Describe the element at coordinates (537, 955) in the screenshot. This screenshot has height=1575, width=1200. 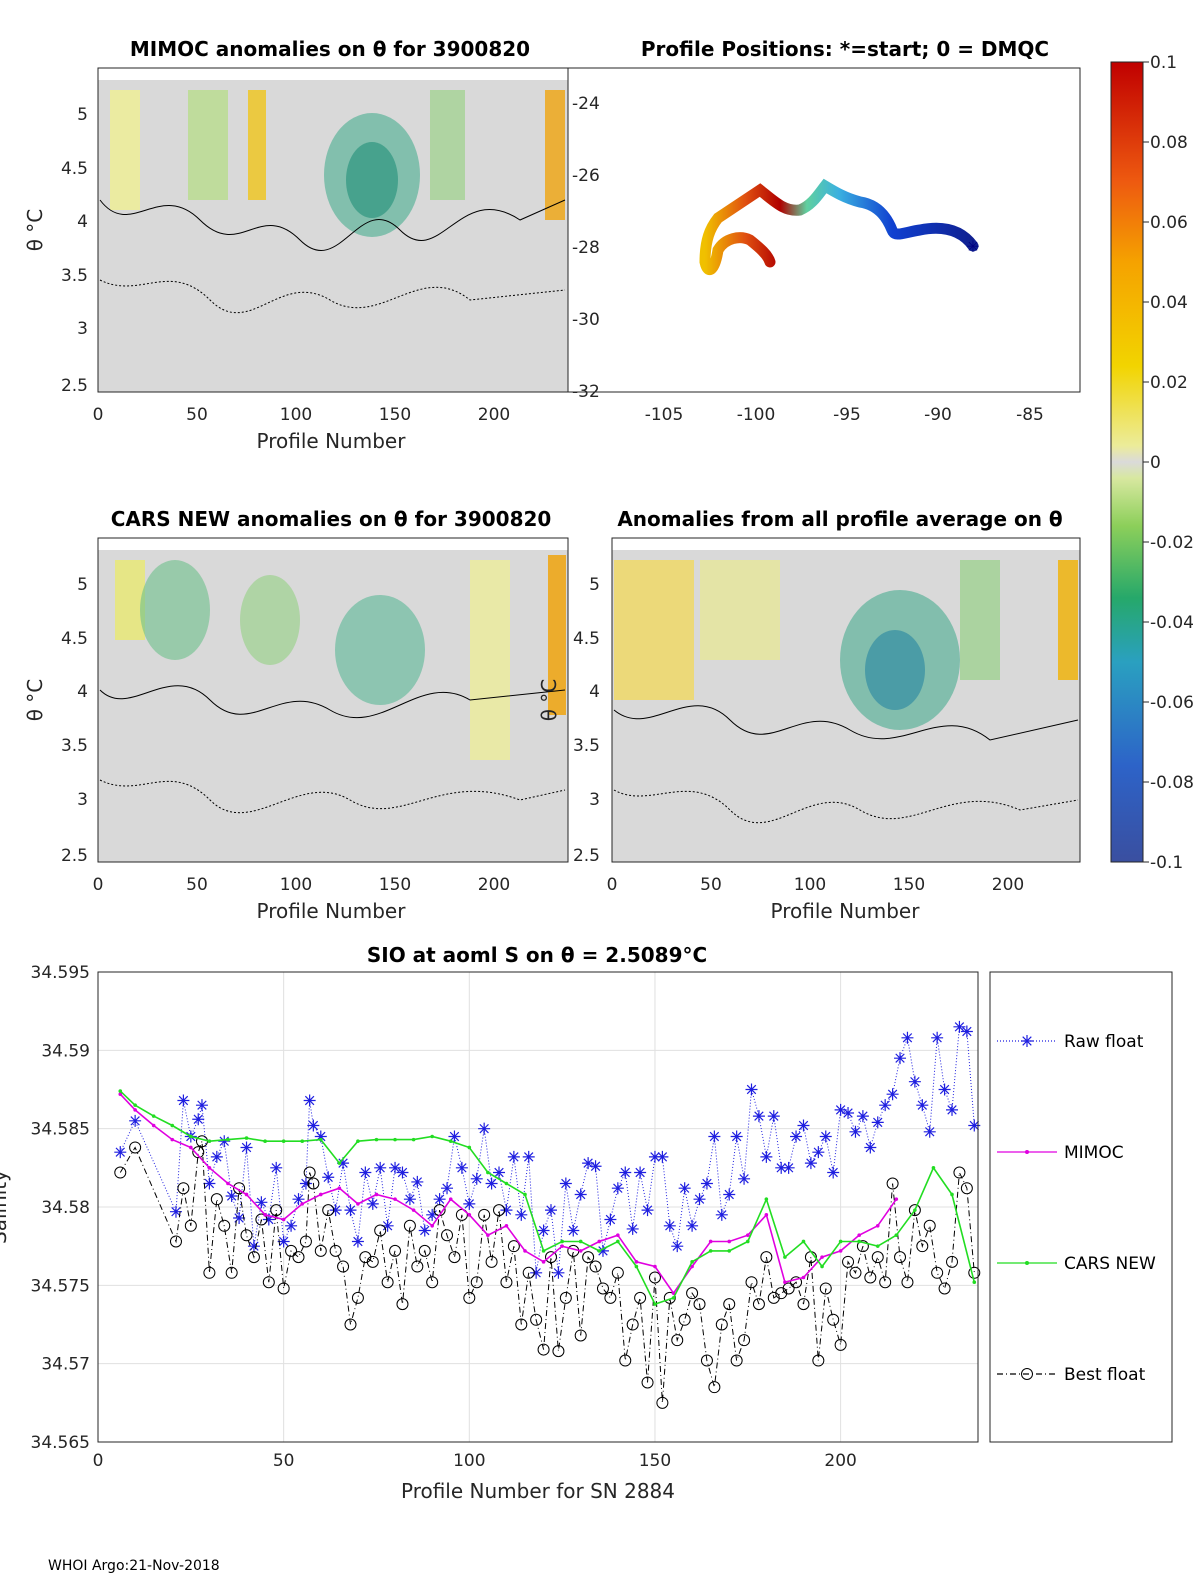
I see `chart-title: SIO at aoml S on θ = 2.5089°C` at that location.